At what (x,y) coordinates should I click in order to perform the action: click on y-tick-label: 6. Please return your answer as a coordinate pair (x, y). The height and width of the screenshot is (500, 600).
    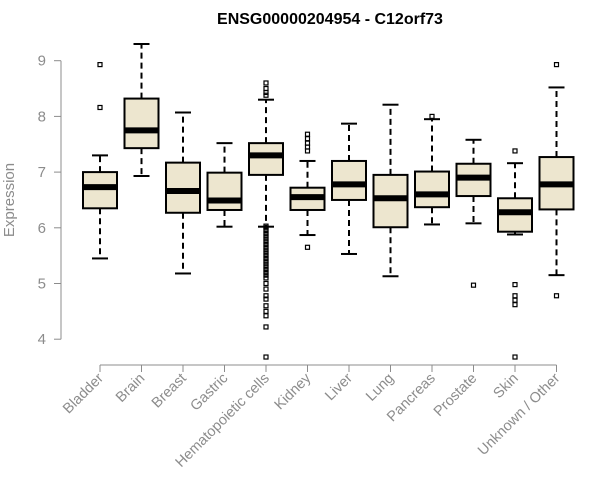
    Looking at the image, I should click on (42, 228).